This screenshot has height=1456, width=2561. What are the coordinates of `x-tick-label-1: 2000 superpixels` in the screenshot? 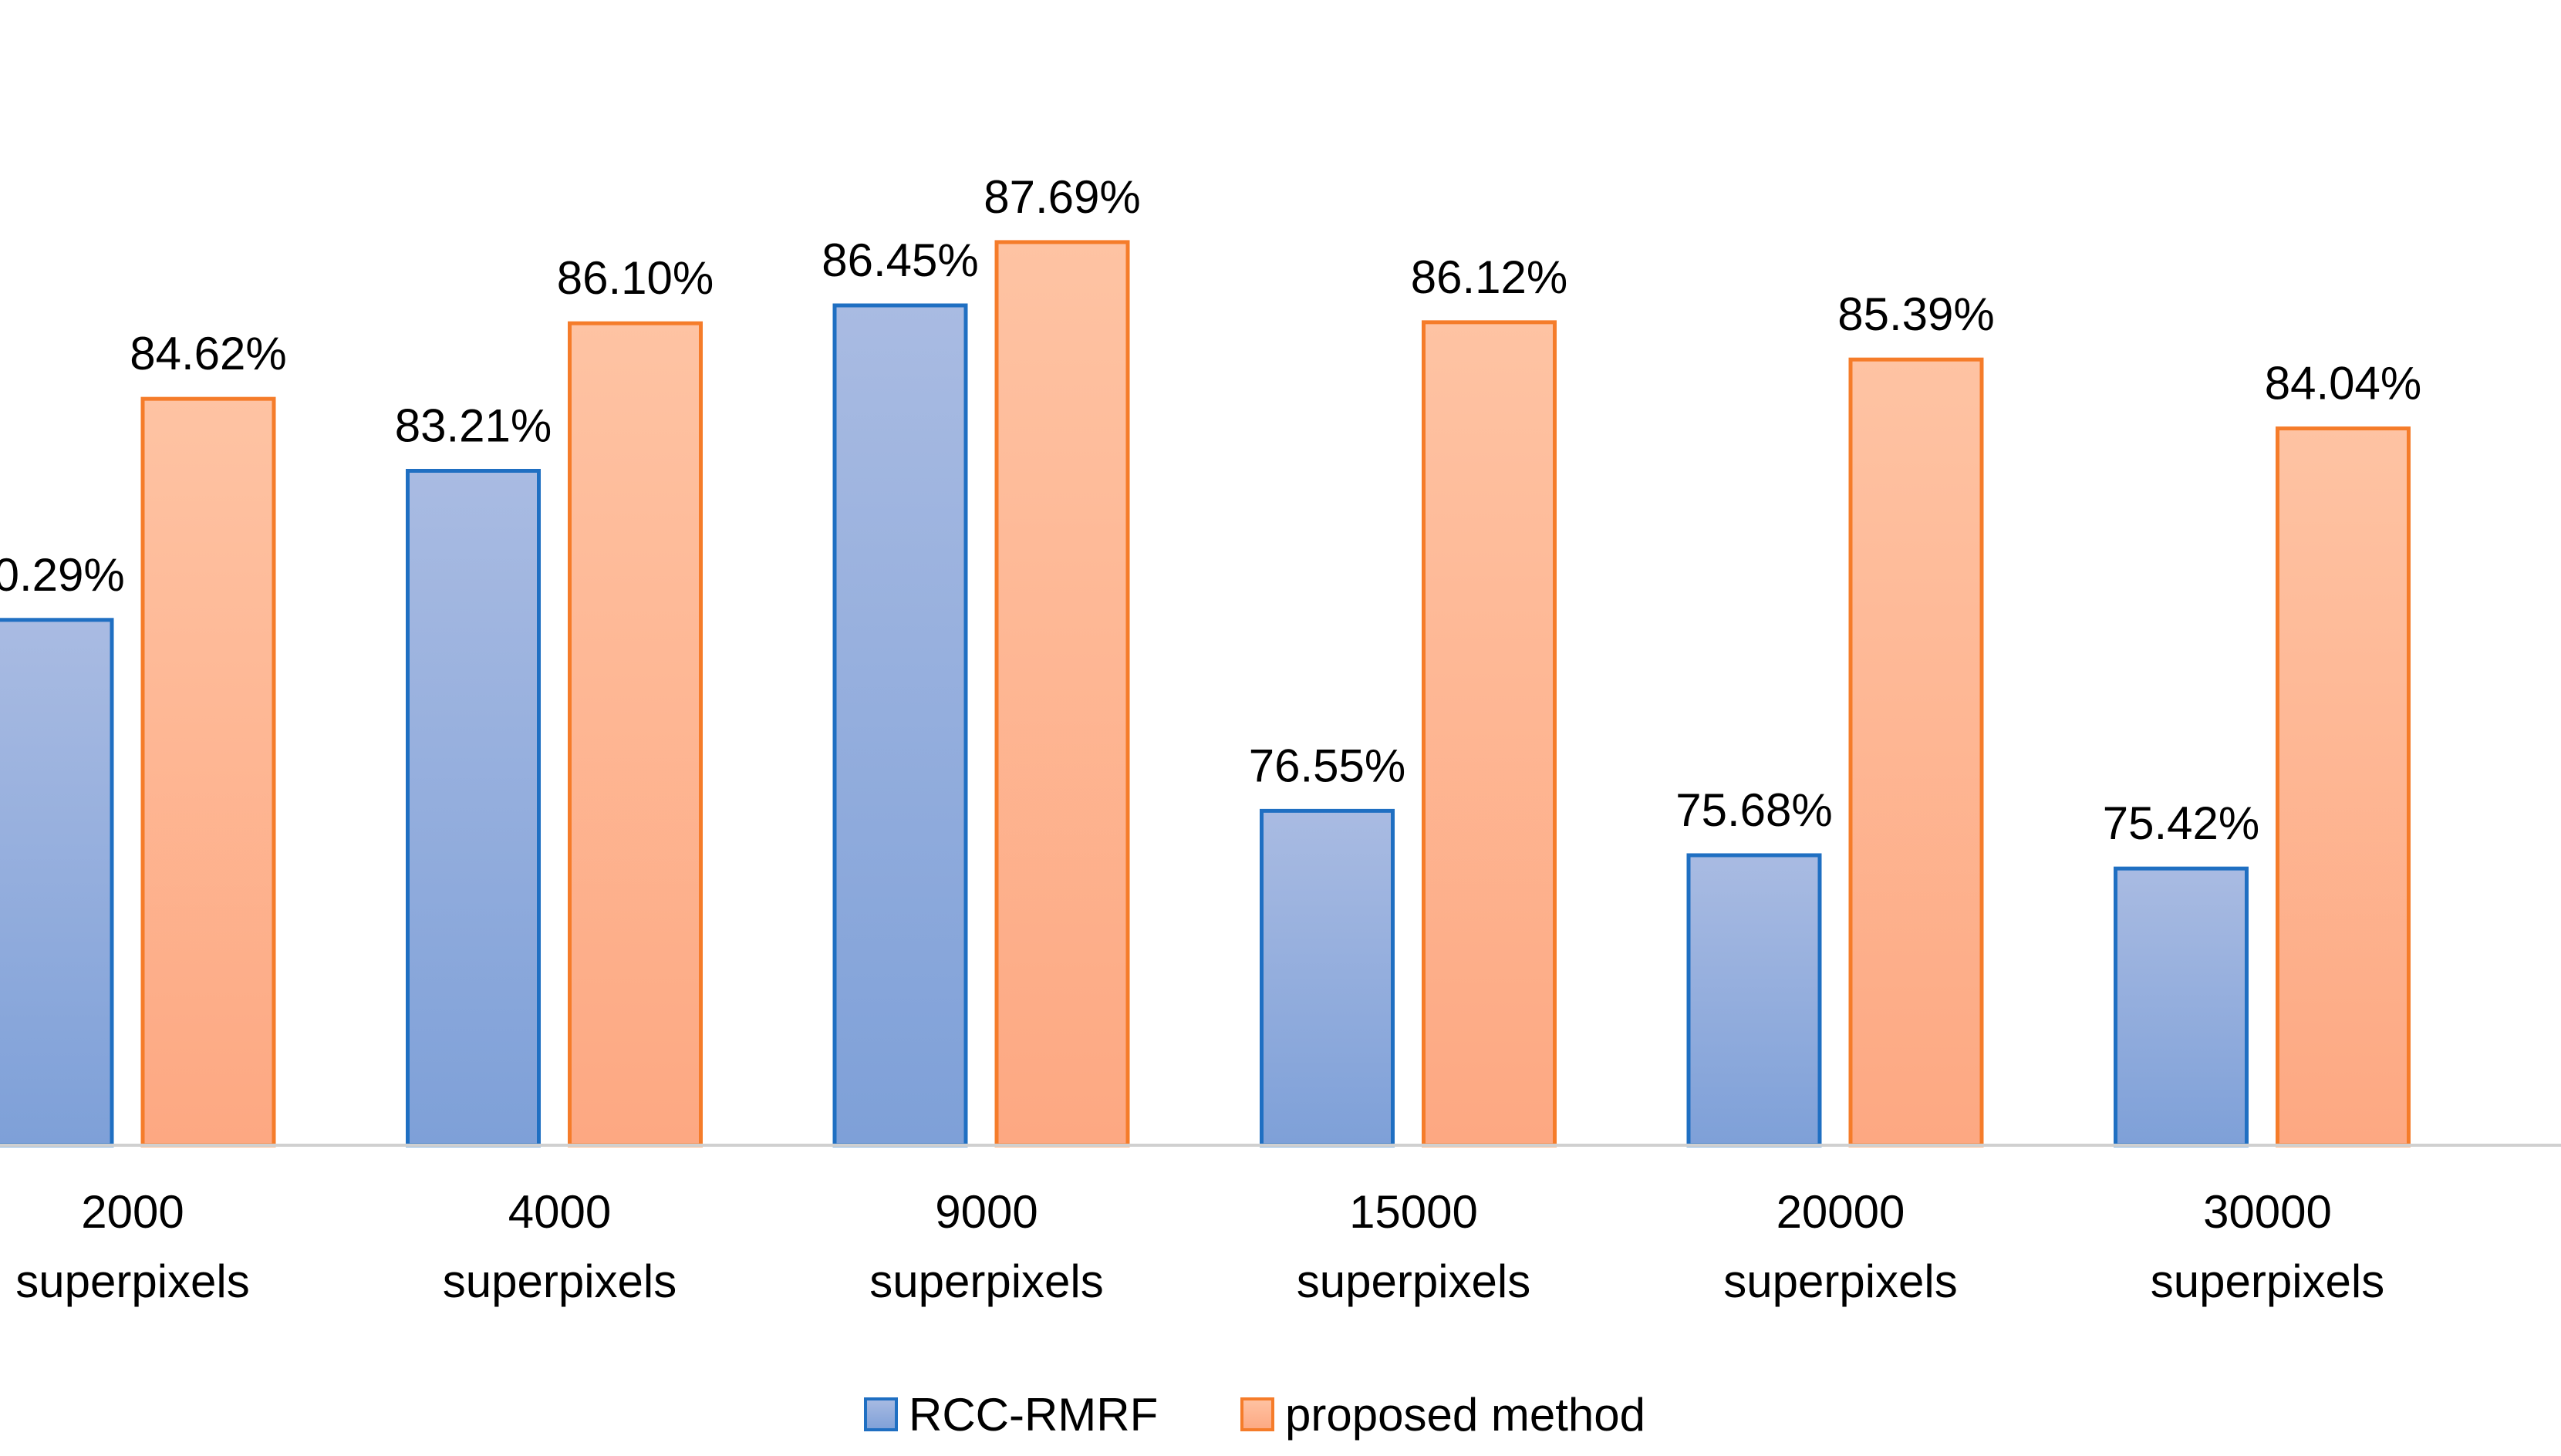 It's located at (132, 1247).